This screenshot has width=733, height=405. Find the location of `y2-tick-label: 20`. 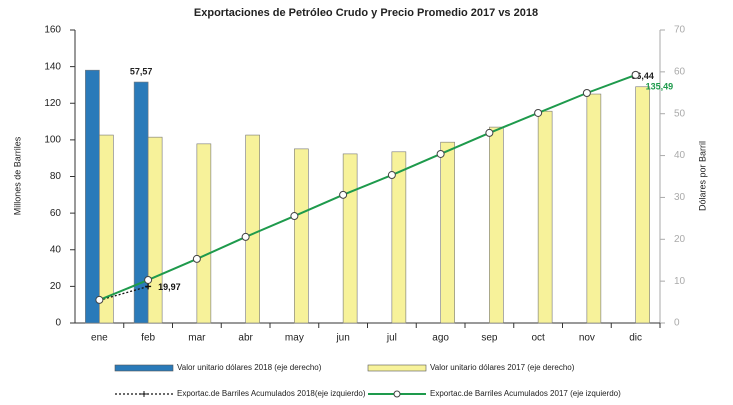

y2-tick-label: 20 is located at coordinates (680, 239).